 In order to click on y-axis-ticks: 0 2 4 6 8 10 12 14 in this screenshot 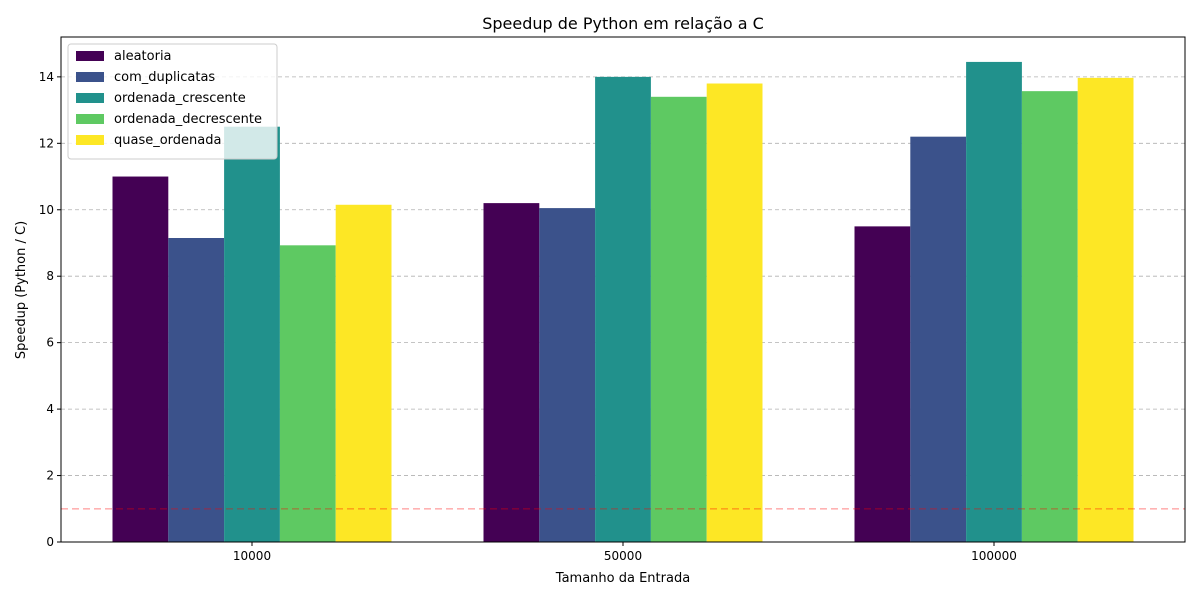, I will do `click(50, 309)`.